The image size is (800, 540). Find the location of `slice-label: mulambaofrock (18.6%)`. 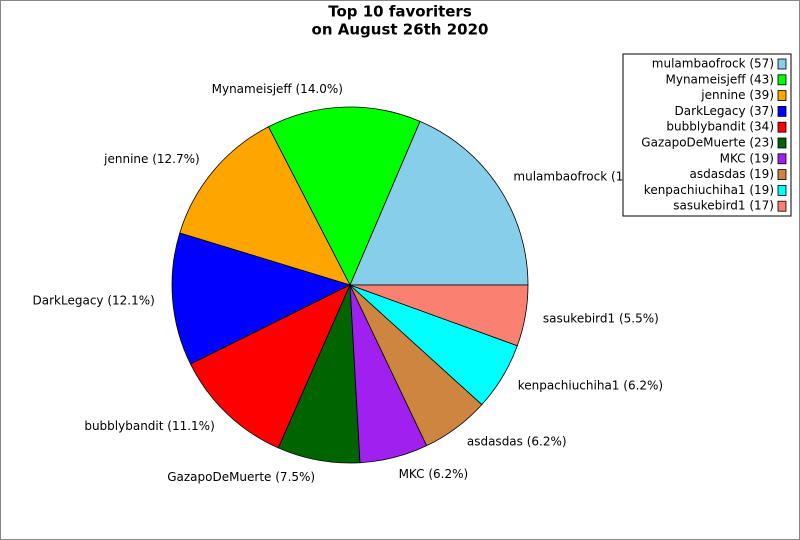

slice-label: mulambaofrock (18.6%) is located at coordinates (585, 177).